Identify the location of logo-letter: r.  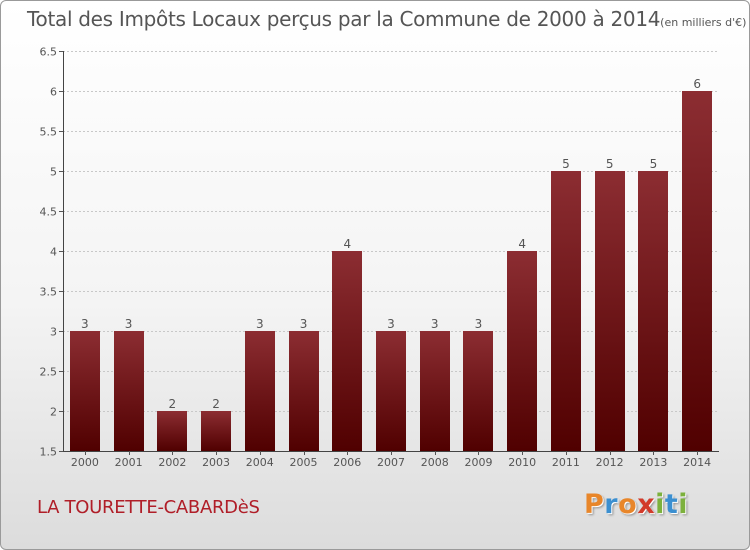
(611, 504).